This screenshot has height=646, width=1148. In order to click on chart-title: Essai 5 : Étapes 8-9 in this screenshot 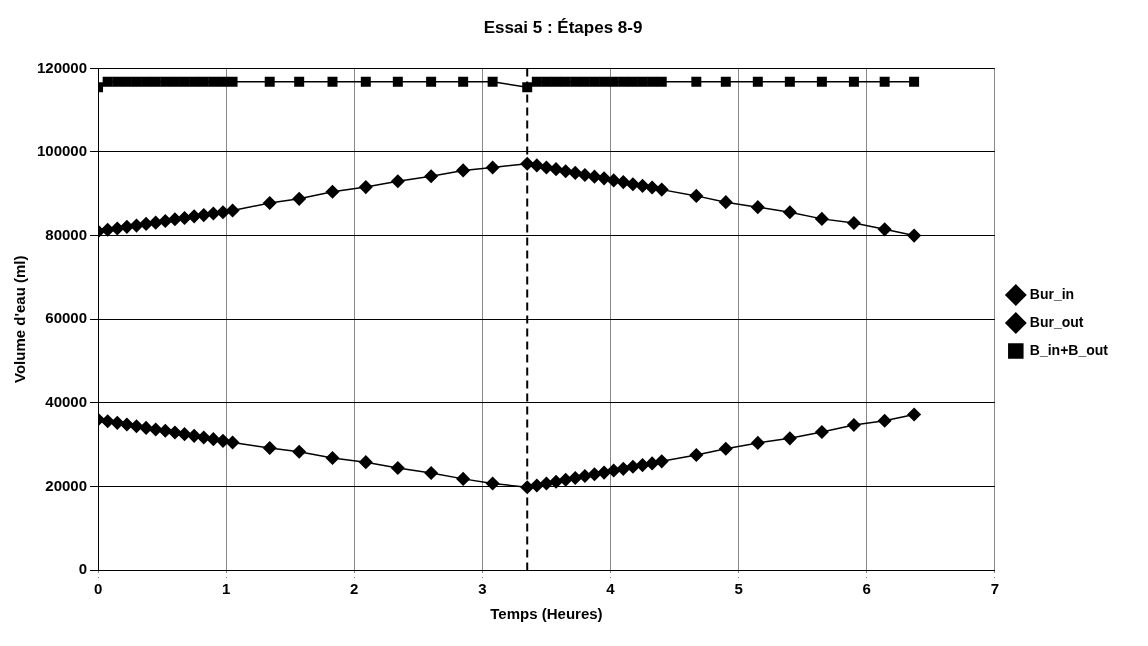, I will do `click(563, 27)`.